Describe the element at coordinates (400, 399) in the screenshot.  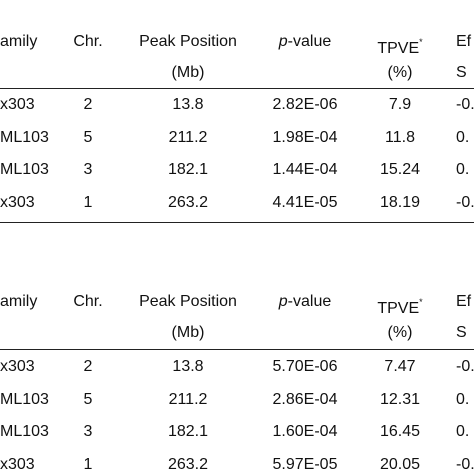
I see `table-cell: 12.31` at that location.